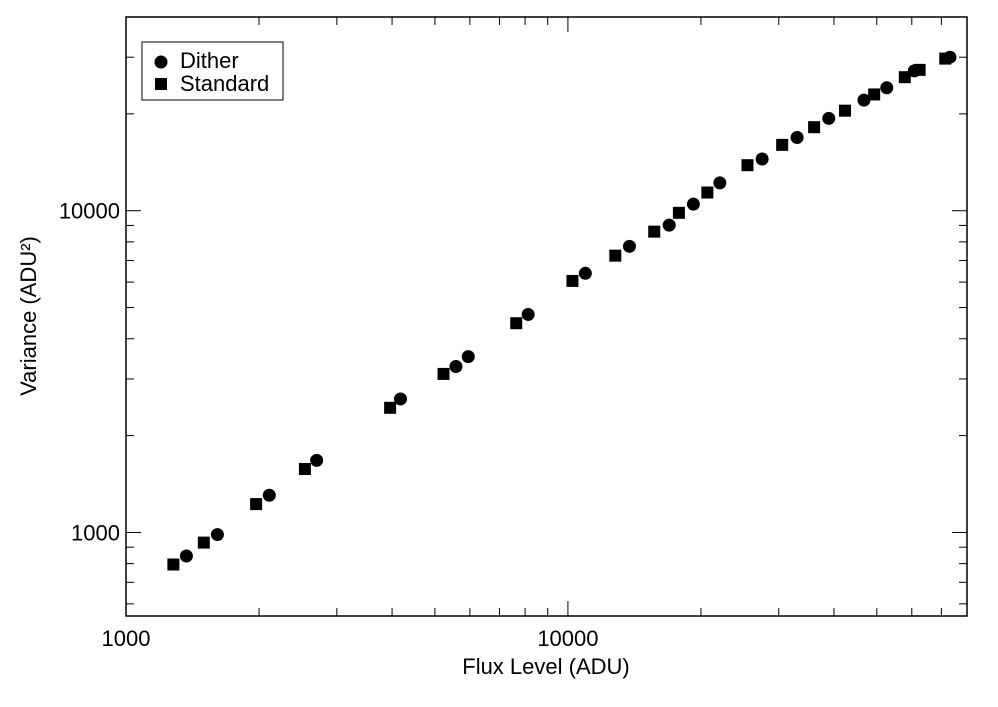  Describe the element at coordinates (567, 638) in the screenshot. I see `x-tick-label: 10000` at that location.